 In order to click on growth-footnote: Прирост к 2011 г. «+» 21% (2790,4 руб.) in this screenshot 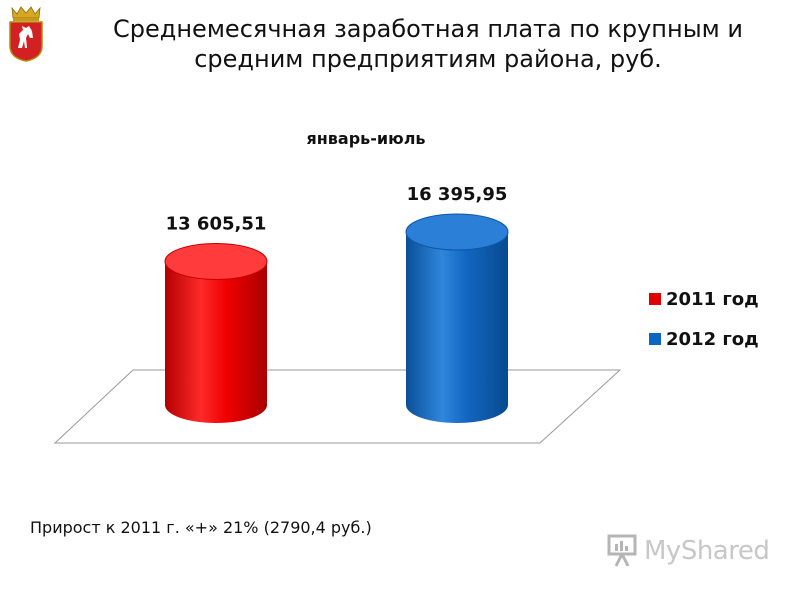, I will do `click(201, 527)`.